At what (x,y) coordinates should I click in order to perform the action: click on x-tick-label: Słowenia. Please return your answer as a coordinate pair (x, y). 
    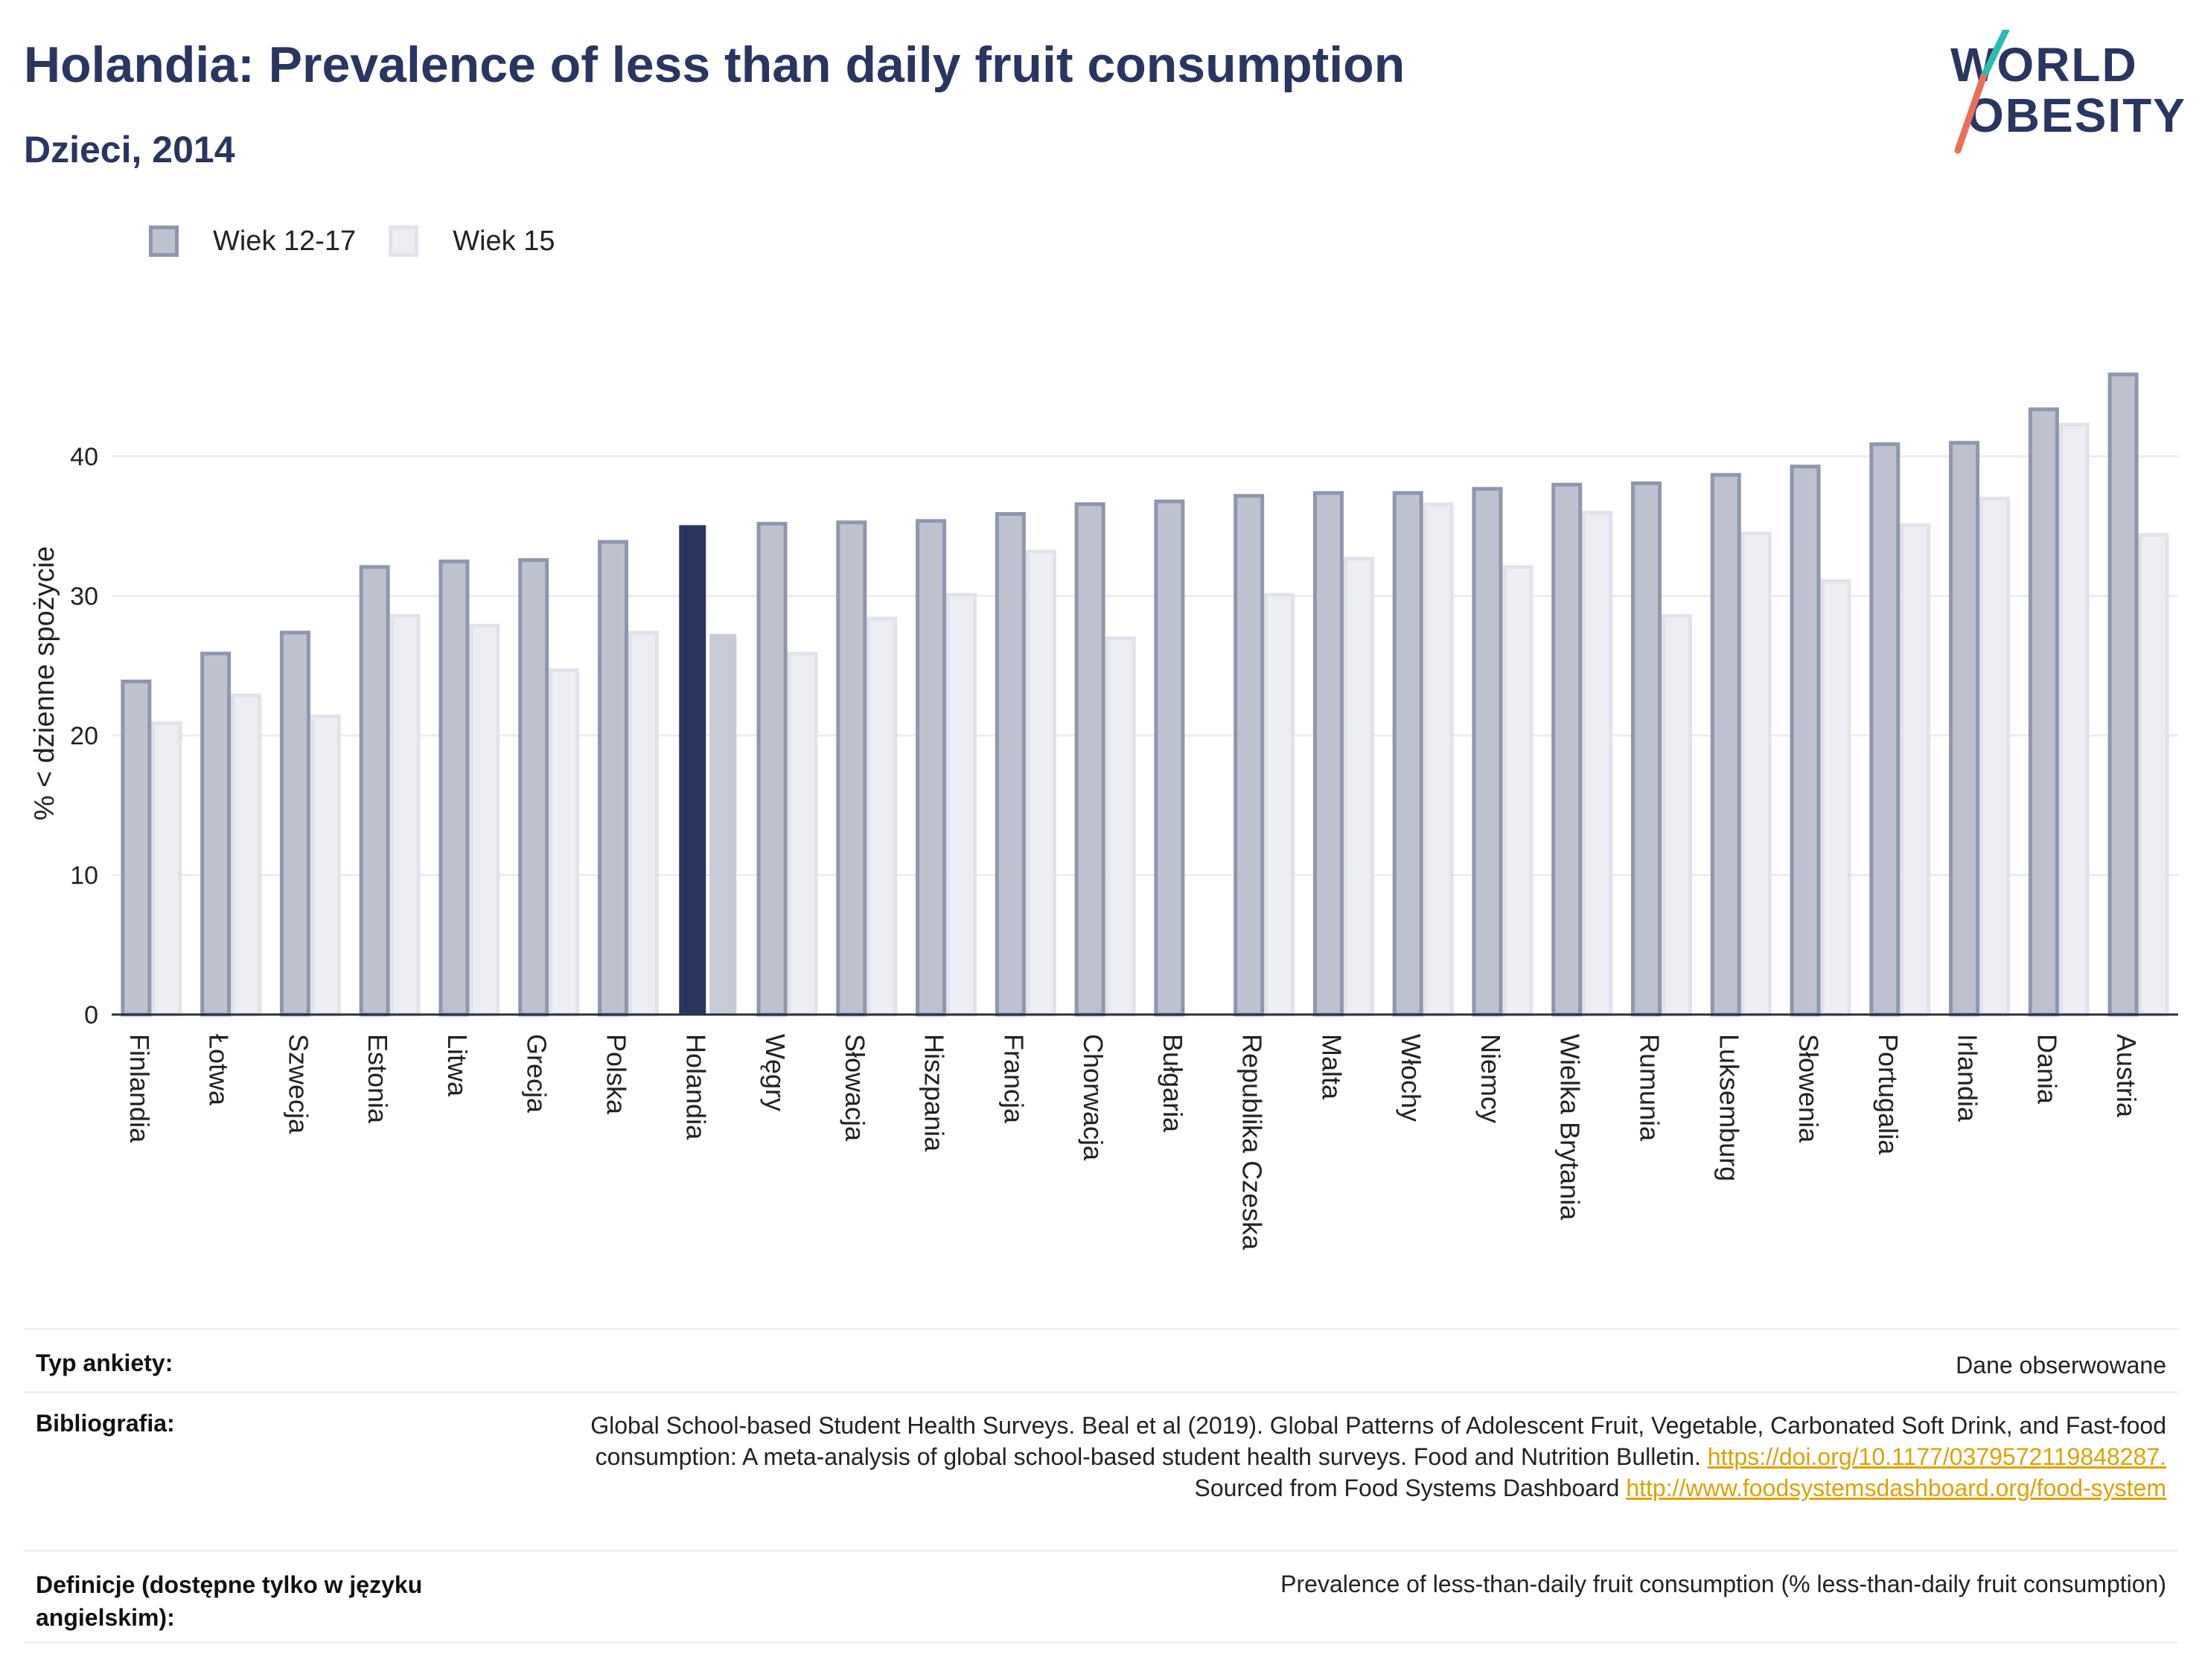
    Looking at the image, I should click on (1808, 1088).